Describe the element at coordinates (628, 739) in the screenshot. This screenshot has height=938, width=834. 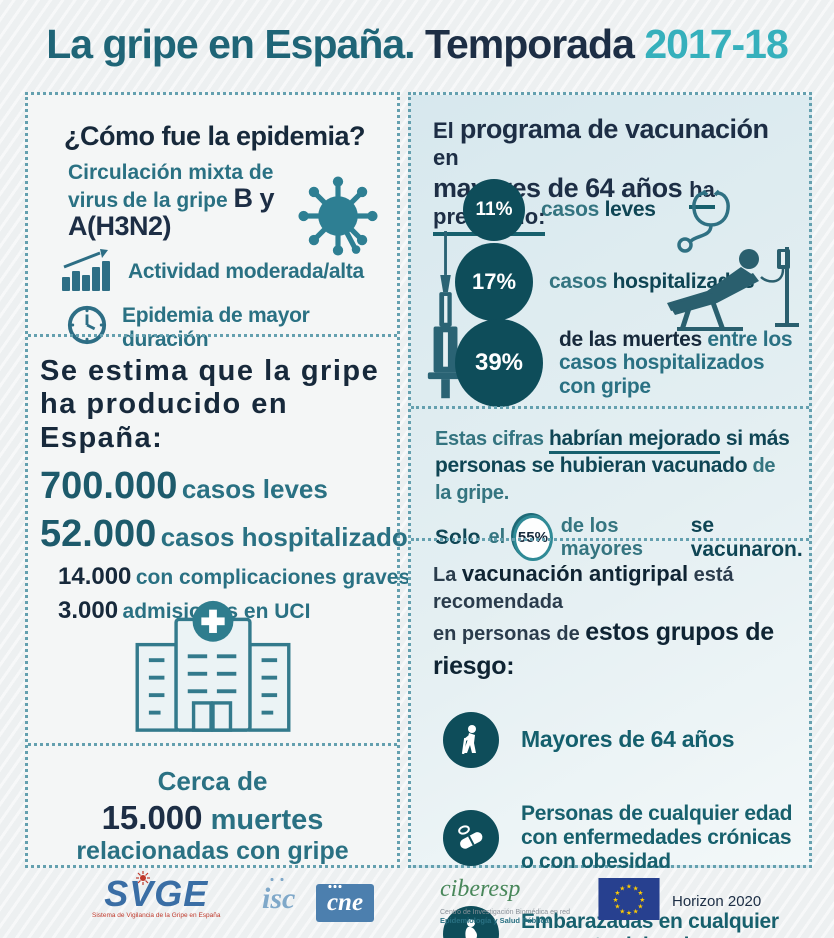
I see `risk-group-label: Mayores de 64 años` at that location.